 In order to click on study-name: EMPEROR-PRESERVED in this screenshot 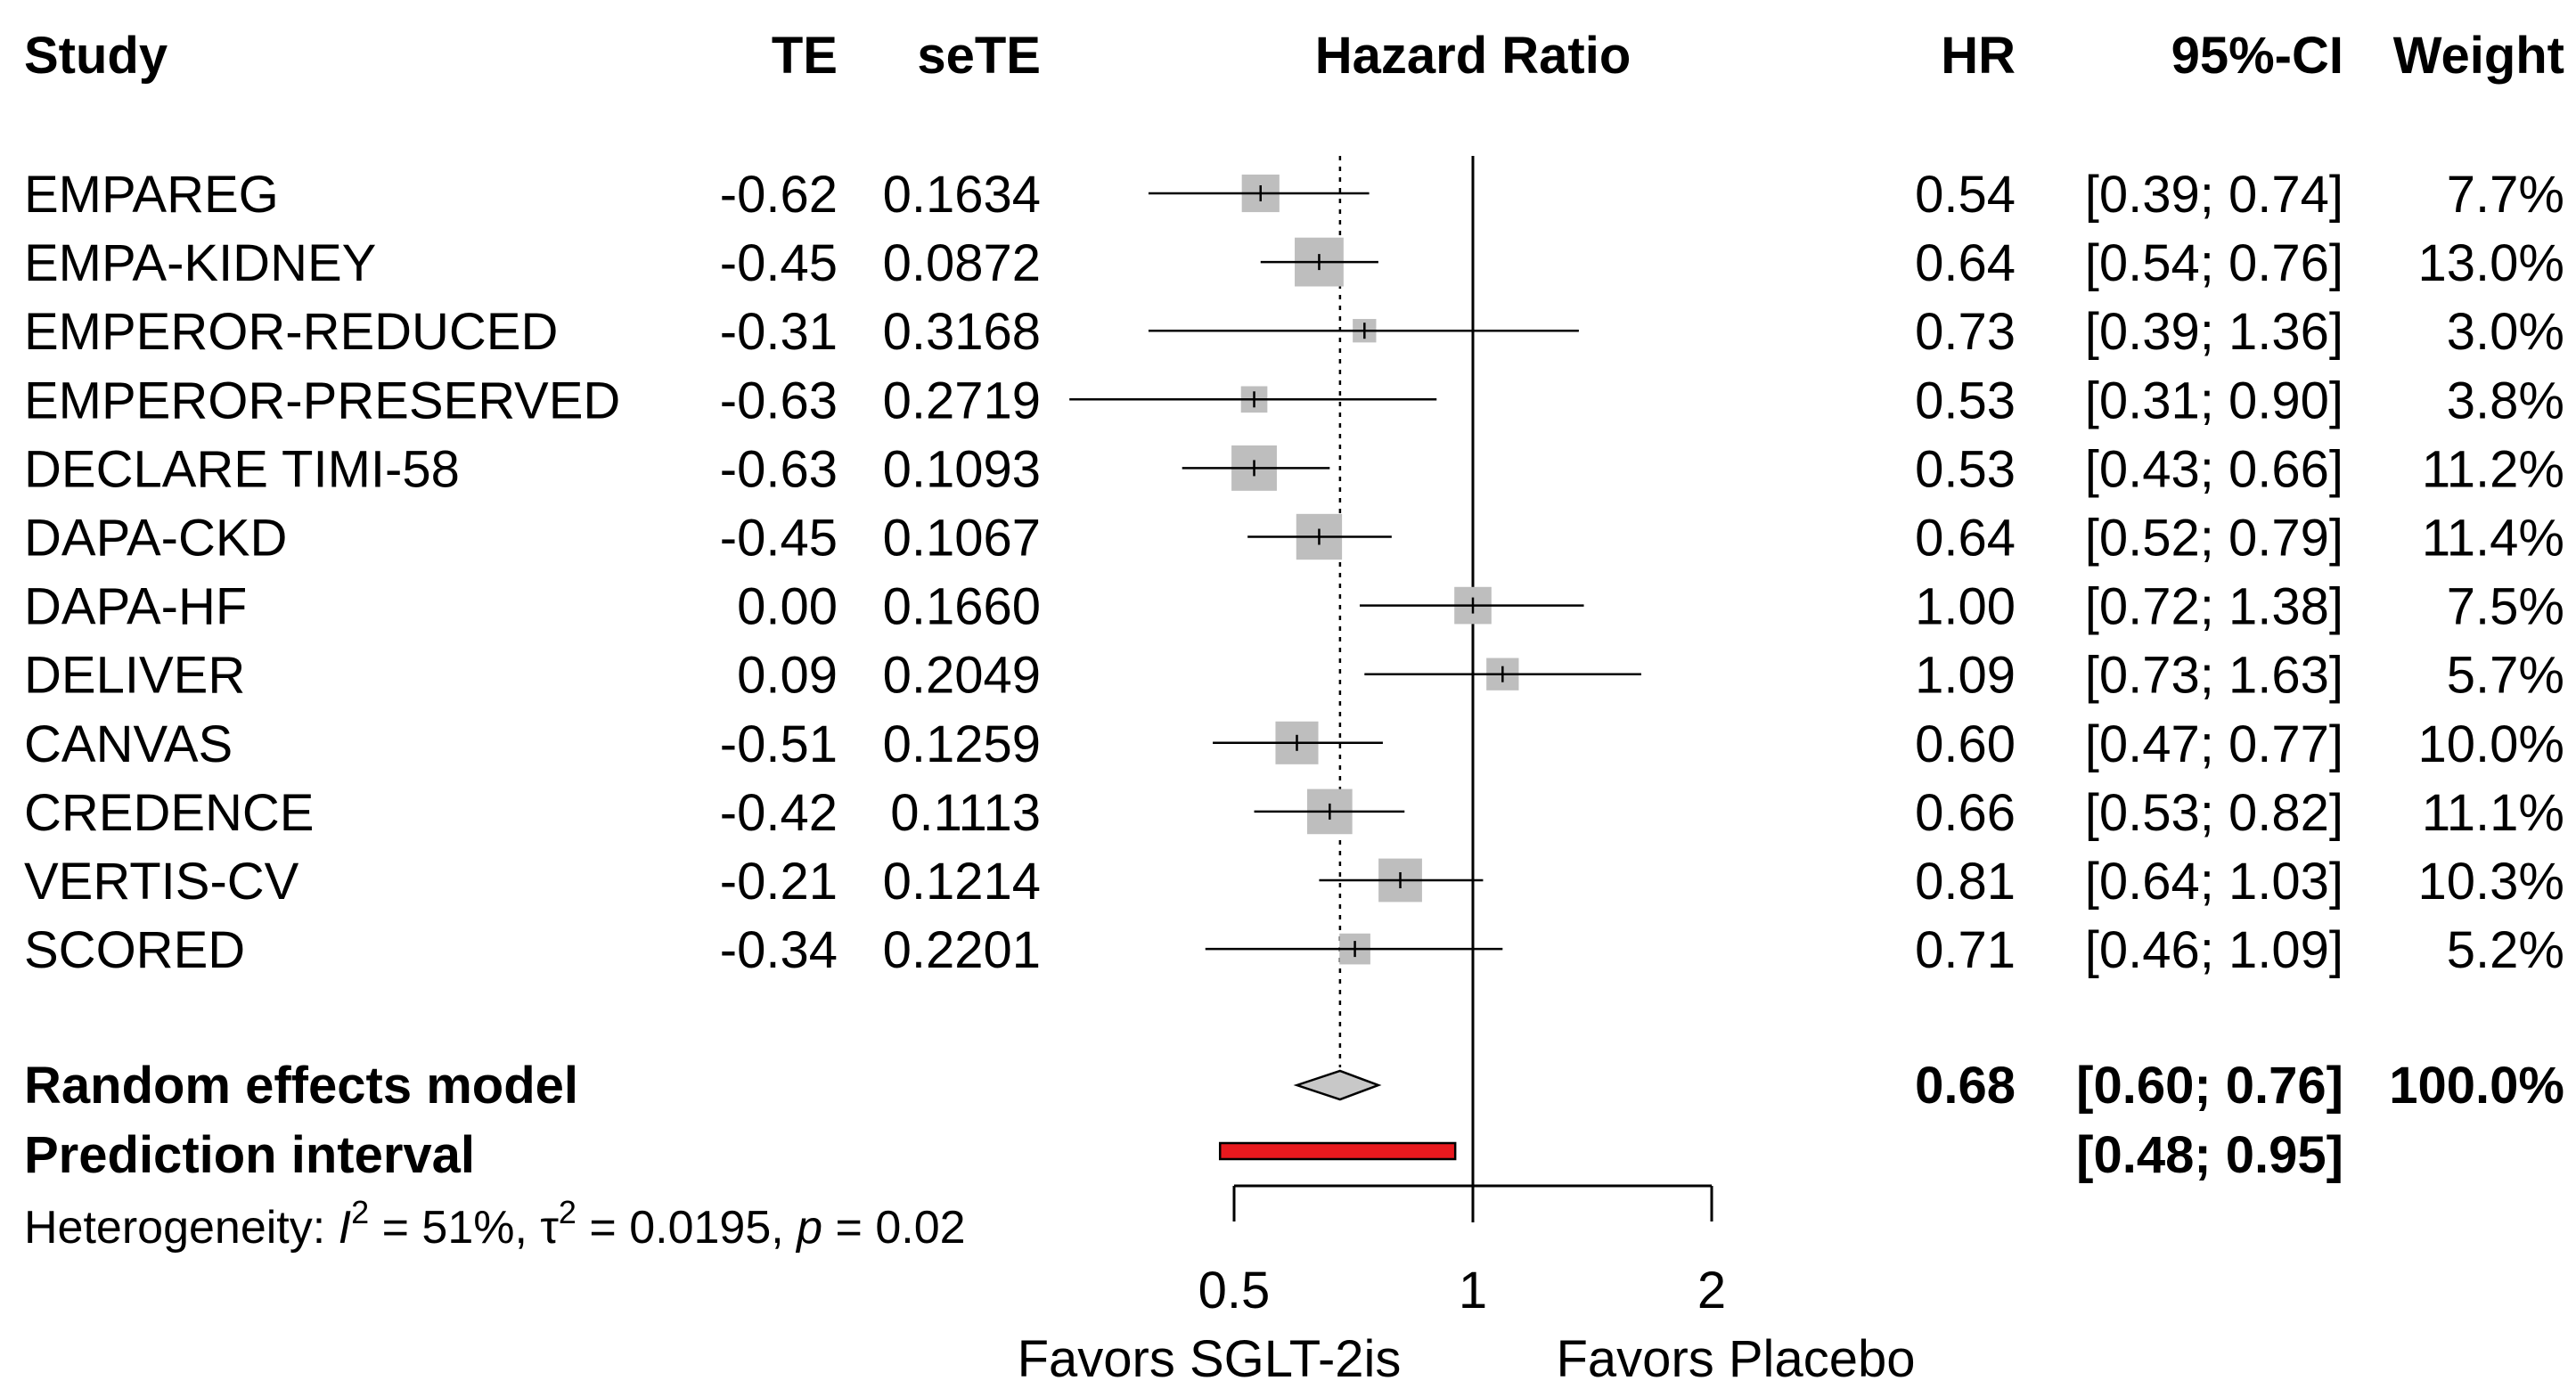, I will do `click(322, 401)`.